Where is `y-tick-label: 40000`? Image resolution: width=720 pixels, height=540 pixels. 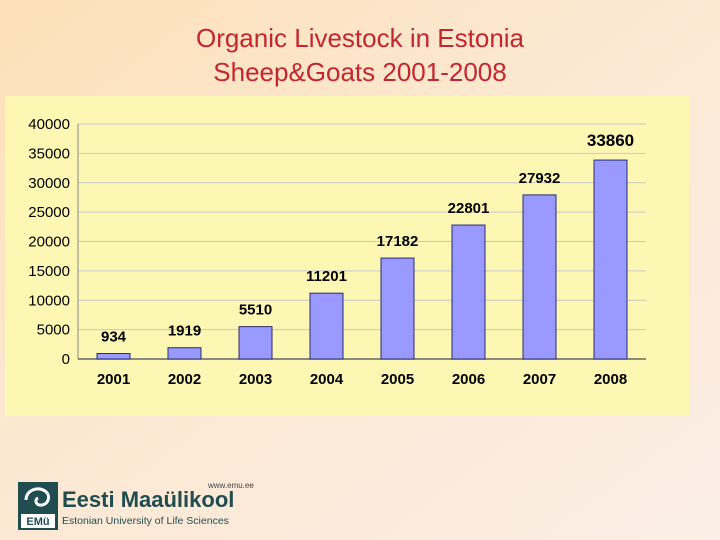 y-tick-label: 40000 is located at coordinates (49, 124).